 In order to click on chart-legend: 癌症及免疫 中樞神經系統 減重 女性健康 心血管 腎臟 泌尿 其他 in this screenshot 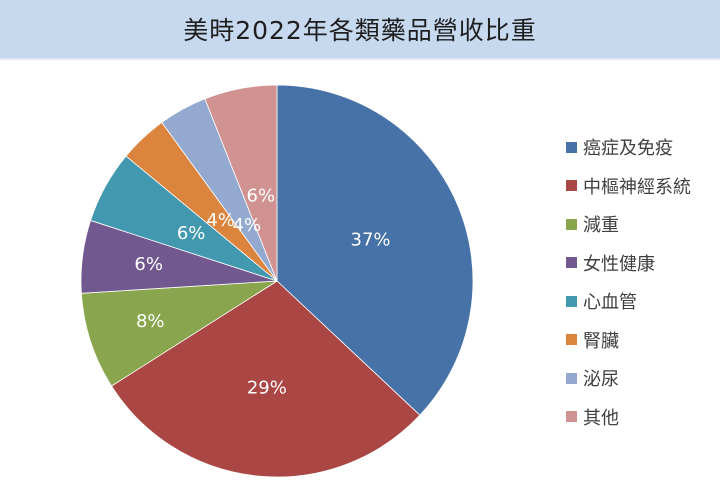, I will do `click(628, 282)`.